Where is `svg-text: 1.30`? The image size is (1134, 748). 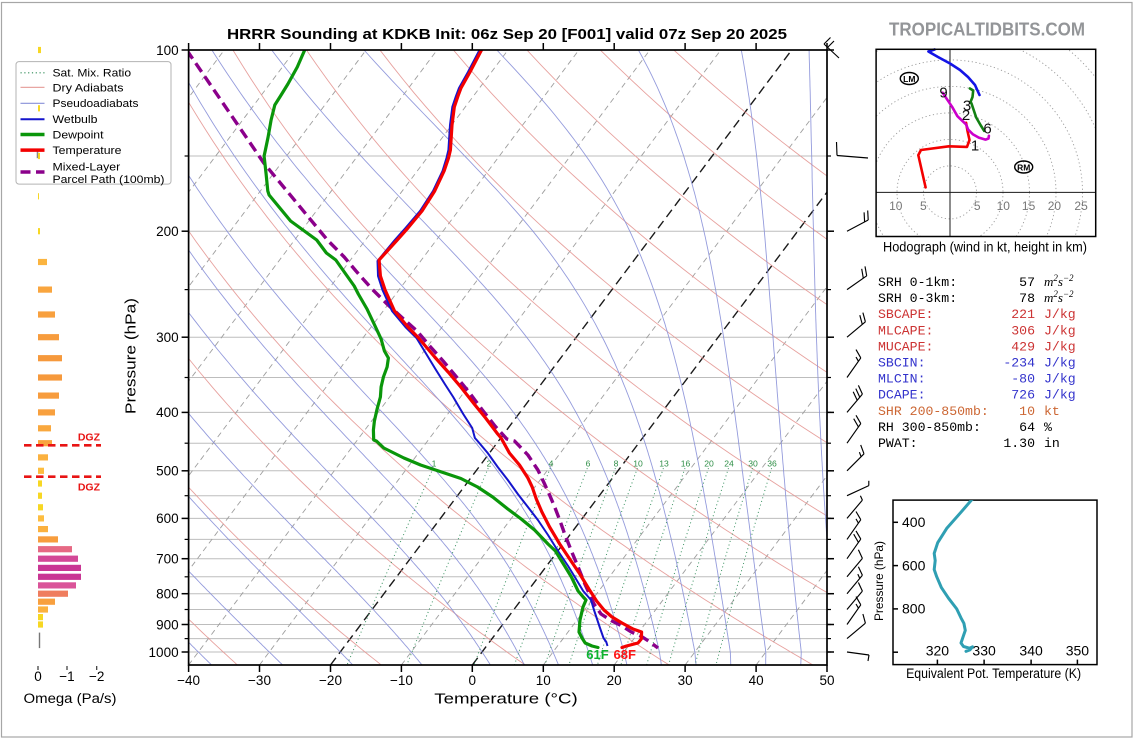 svg-text: 1.30 is located at coordinates (1019, 443).